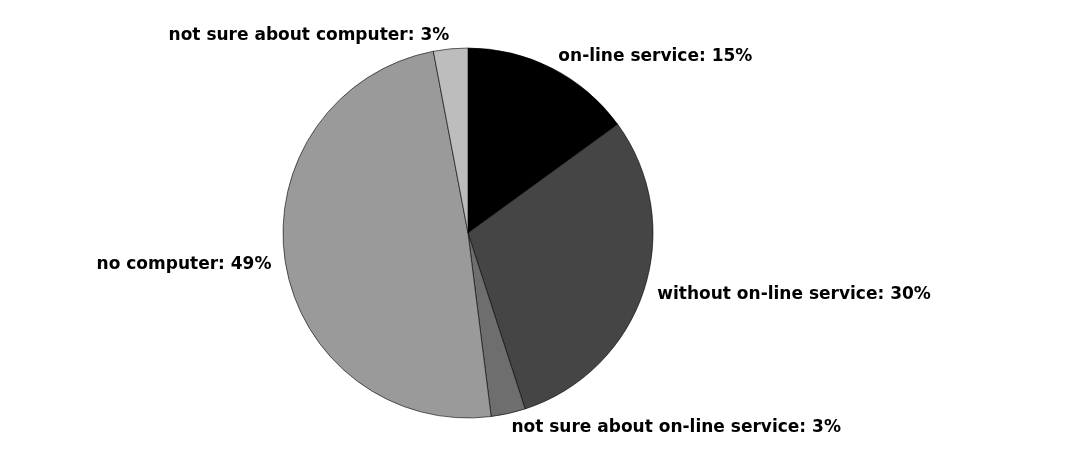 This screenshot has width=1081, height=449. What do you see at coordinates (794, 293) in the screenshot?
I see `slice-label: without on-line service: 30%` at bounding box center [794, 293].